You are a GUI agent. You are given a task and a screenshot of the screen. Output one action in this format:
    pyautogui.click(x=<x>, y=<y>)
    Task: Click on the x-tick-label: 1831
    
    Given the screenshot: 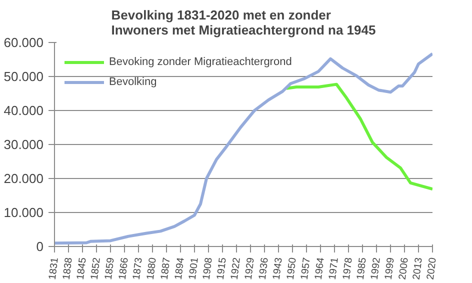 What is the action you would take?
    pyautogui.click(x=54, y=268)
    